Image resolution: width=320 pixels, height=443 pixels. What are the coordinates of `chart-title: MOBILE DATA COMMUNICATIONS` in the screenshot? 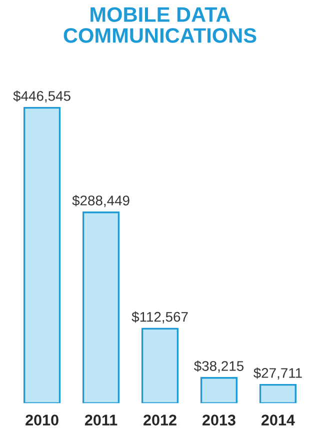 It's located at (160, 25).